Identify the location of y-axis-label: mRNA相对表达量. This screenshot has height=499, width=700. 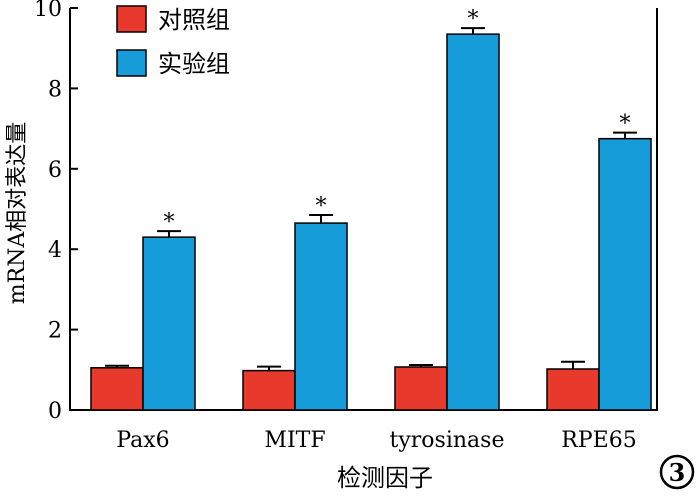
(17, 213).